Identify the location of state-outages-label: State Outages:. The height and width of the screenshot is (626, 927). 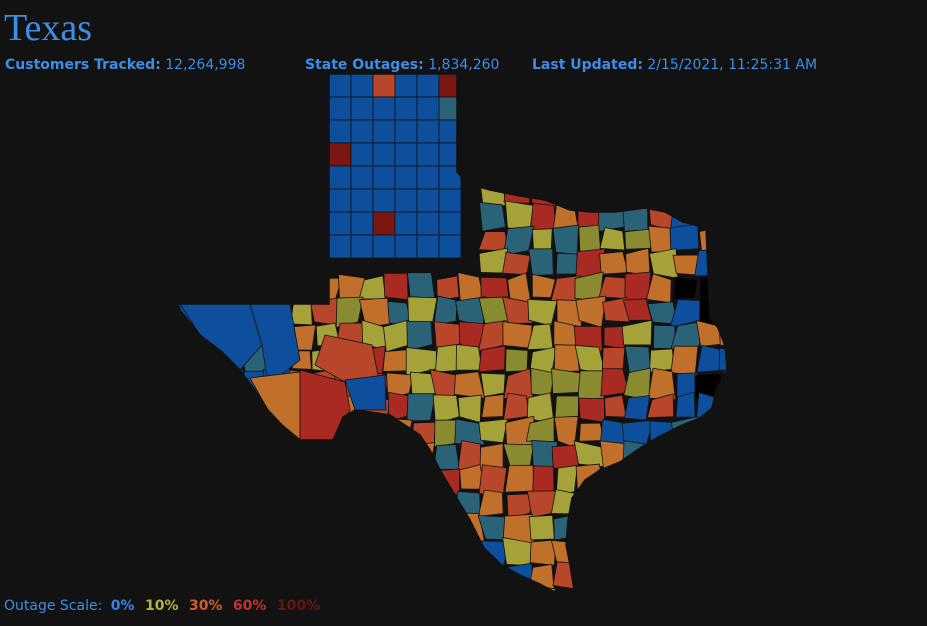
(364, 65).